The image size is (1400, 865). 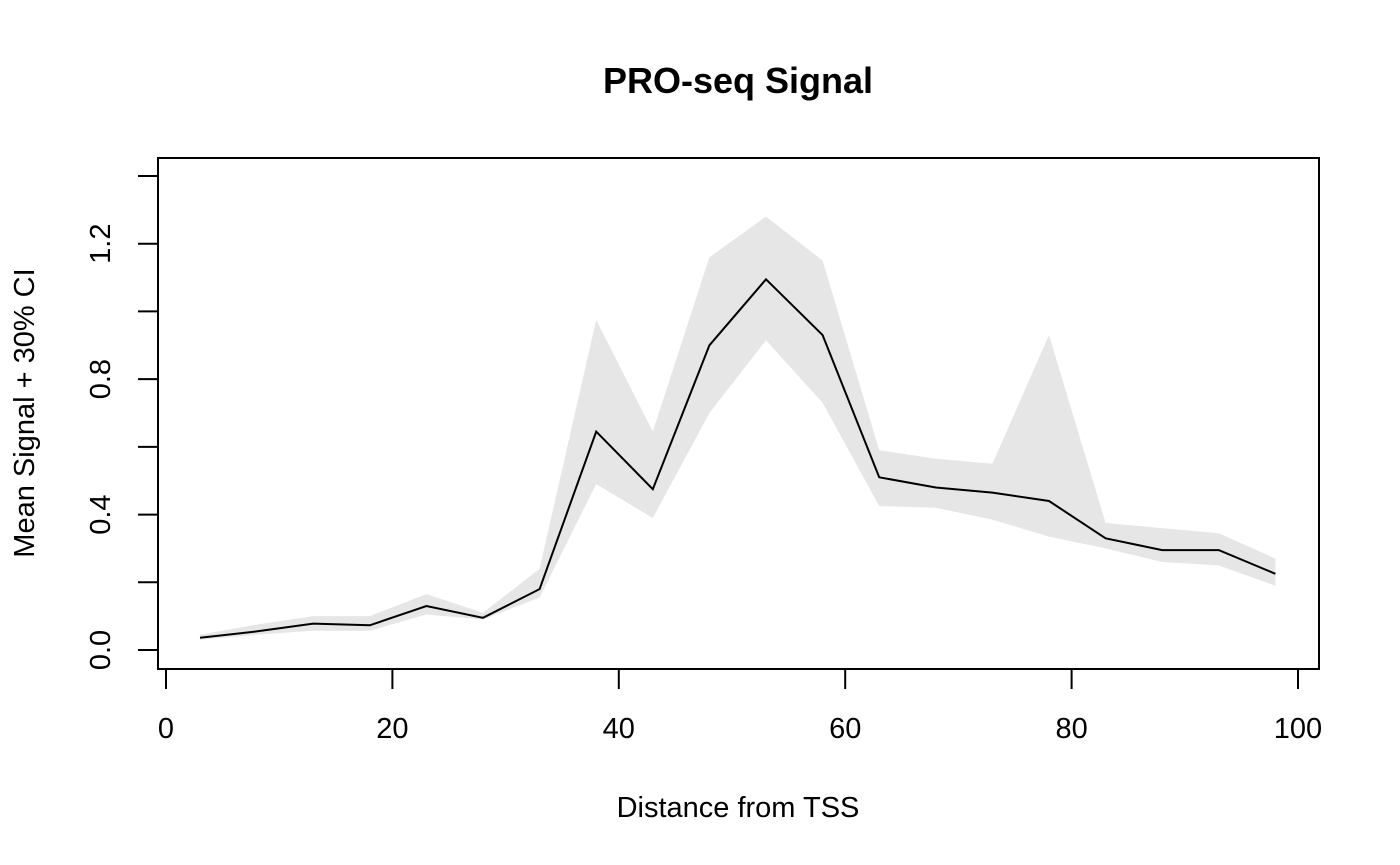 What do you see at coordinates (738, 80) in the screenshot?
I see `chart-title: PRO-seq Signal` at bounding box center [738, 80].